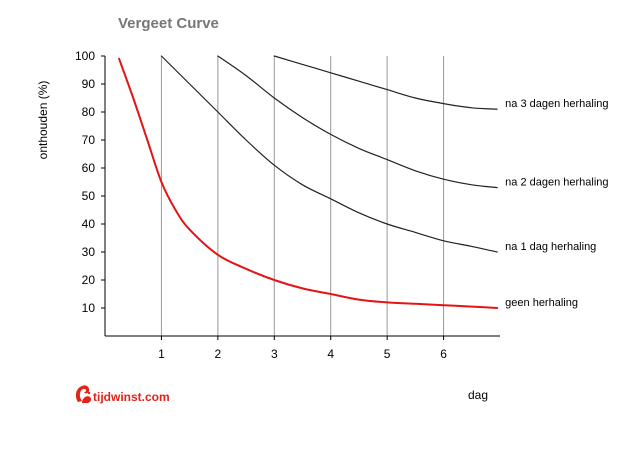  What do you see at coordinates (89, 224) in the screenshot?
I see `y-tick-label-40: 40` at bounding box center [89, 224].